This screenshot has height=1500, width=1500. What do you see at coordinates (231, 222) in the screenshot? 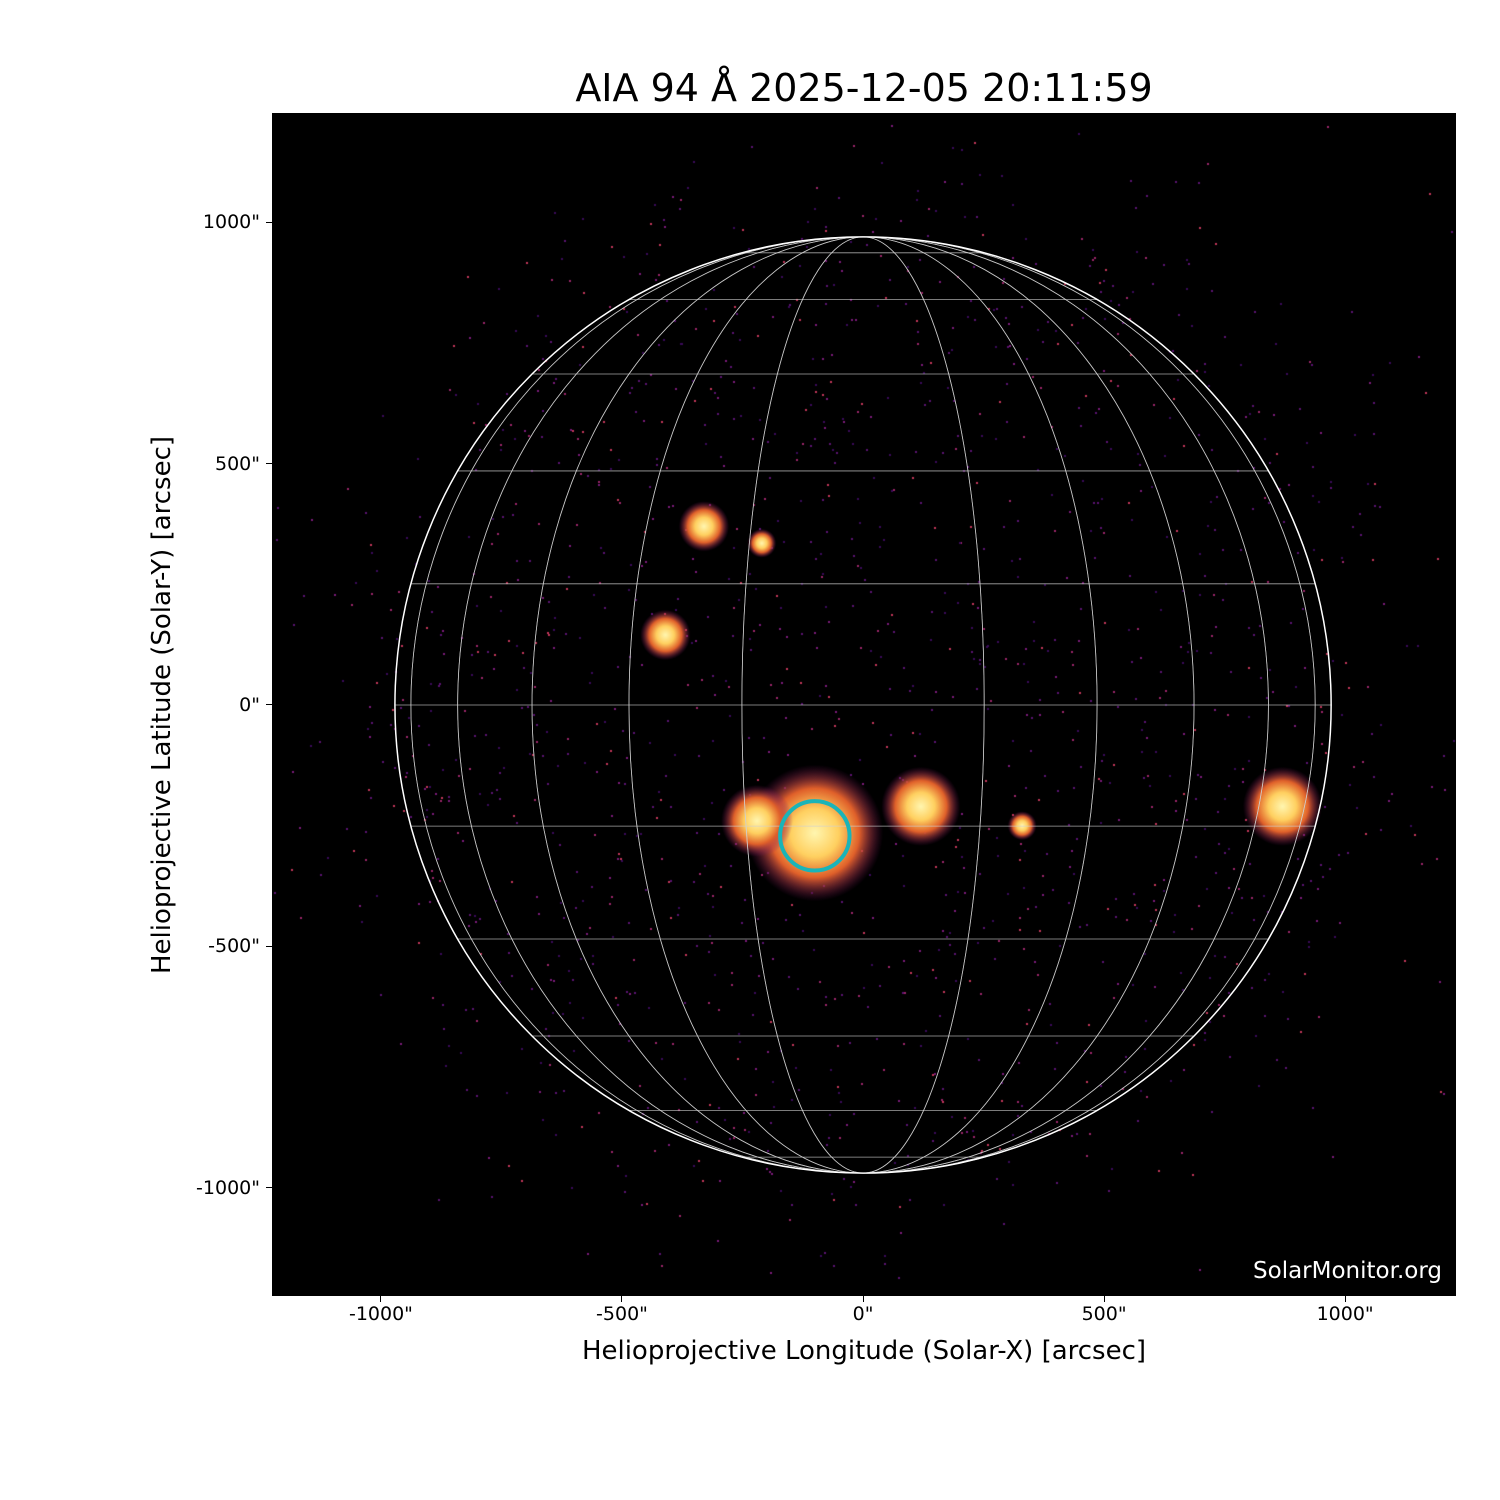
I see `y-tick-label: 1000"` at bounding box center [231, 222].